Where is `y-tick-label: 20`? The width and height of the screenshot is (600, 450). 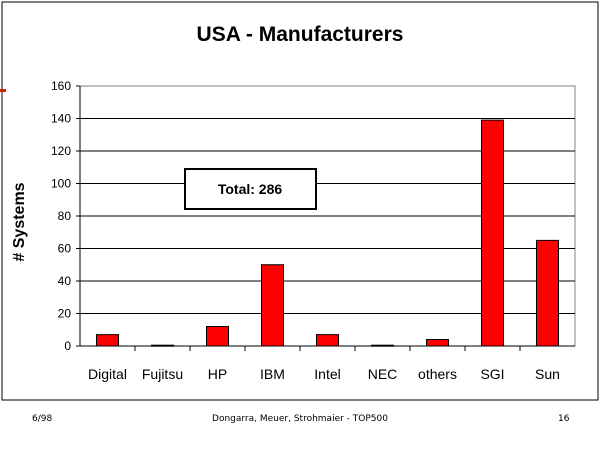
y-tick-label: 20 is located at coordinates (65, 314).